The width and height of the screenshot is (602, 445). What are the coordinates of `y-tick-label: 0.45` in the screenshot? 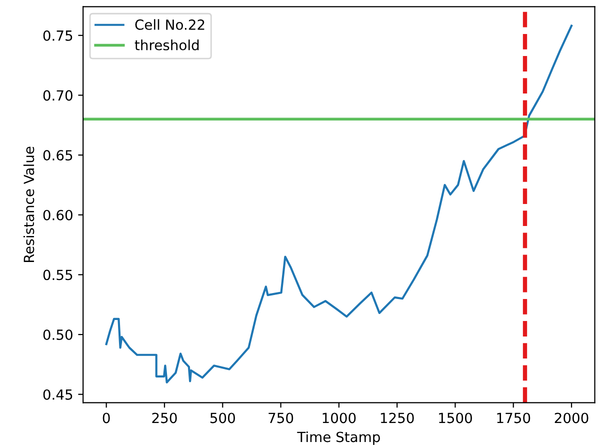 It's located at (57, 394).